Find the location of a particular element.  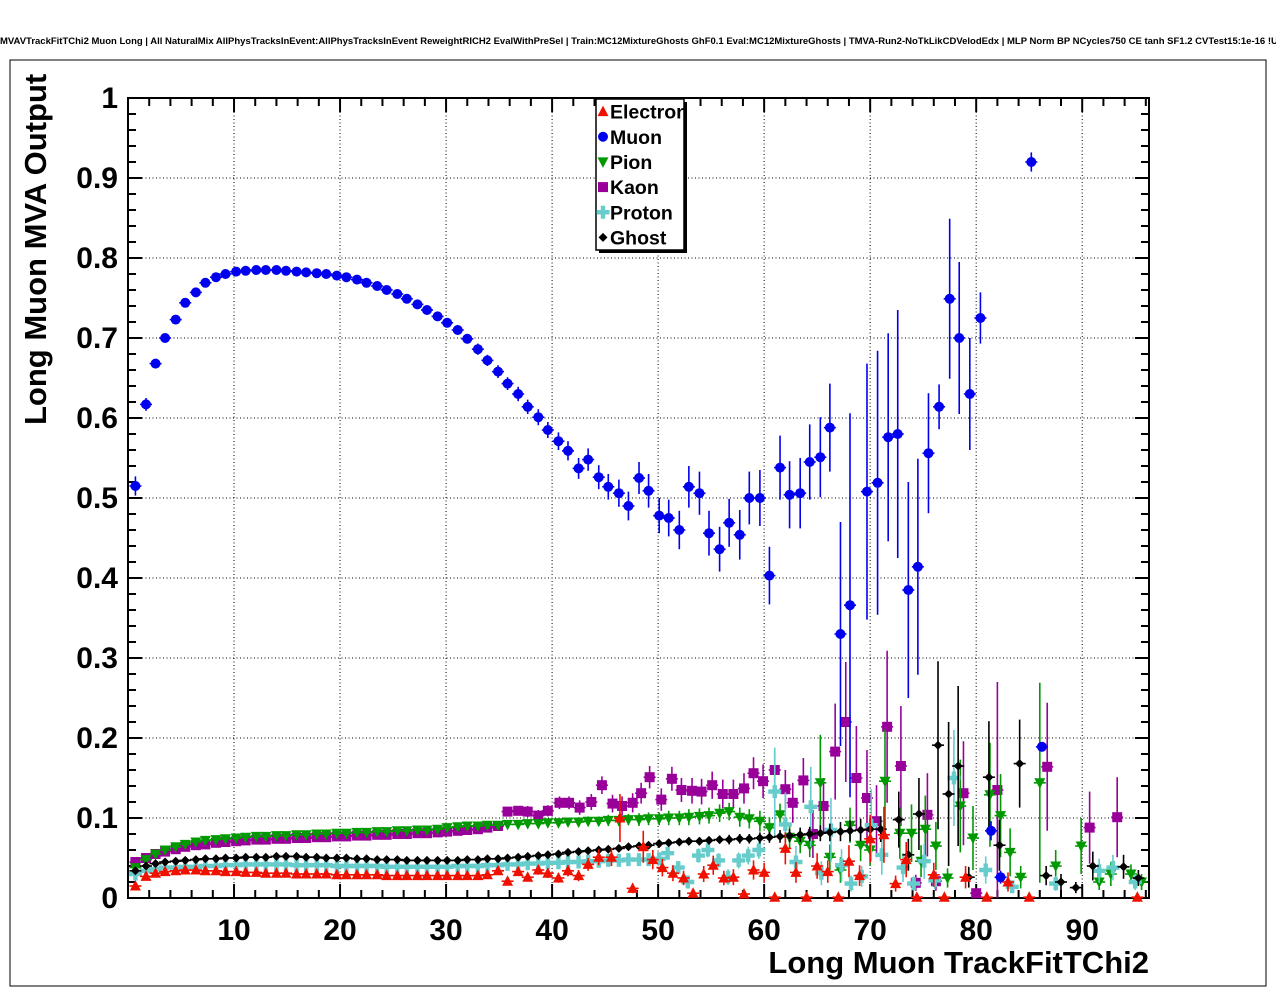

x-tick-label-30: 30 is located at coordinates (445, 930).